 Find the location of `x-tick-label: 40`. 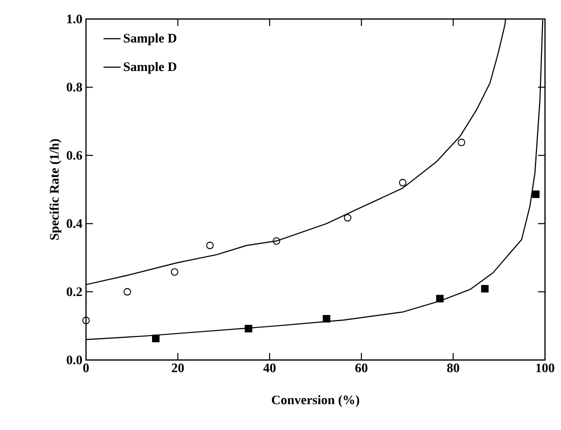

x-tick-label: 40 is located at coordinates (269, 368).